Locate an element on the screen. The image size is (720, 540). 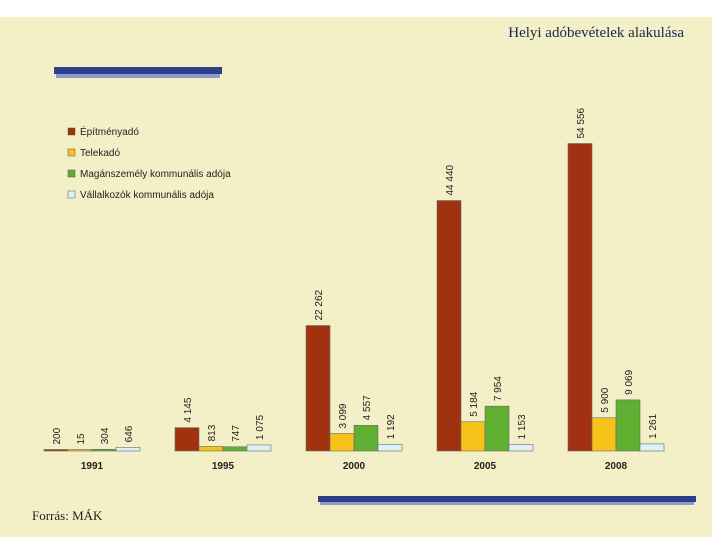
category-label-1991: 1991 is located at coordinates (92, 466).